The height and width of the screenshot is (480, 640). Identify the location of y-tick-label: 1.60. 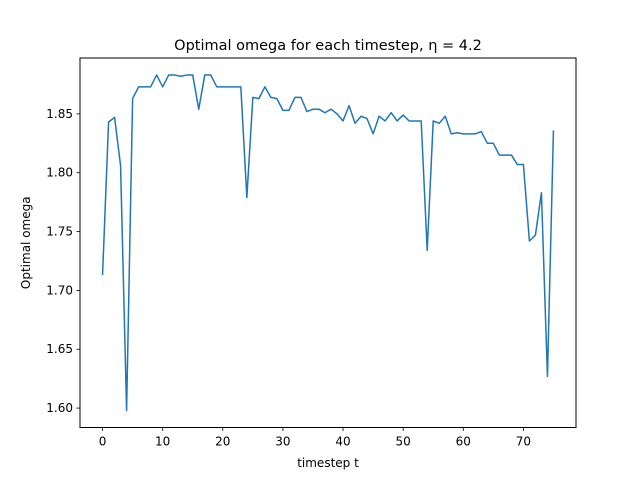
(59, 408).